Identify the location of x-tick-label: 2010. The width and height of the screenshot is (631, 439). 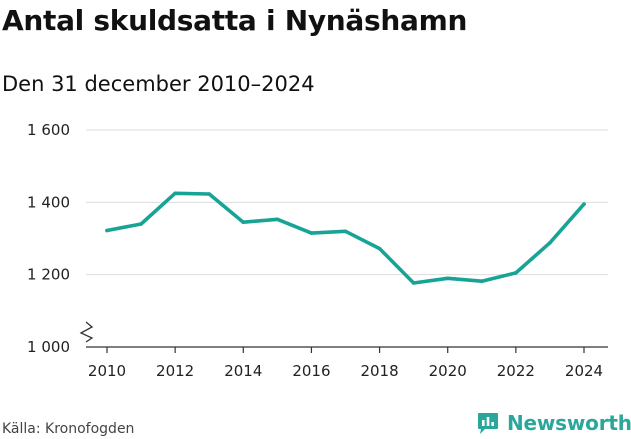
(107, 371).